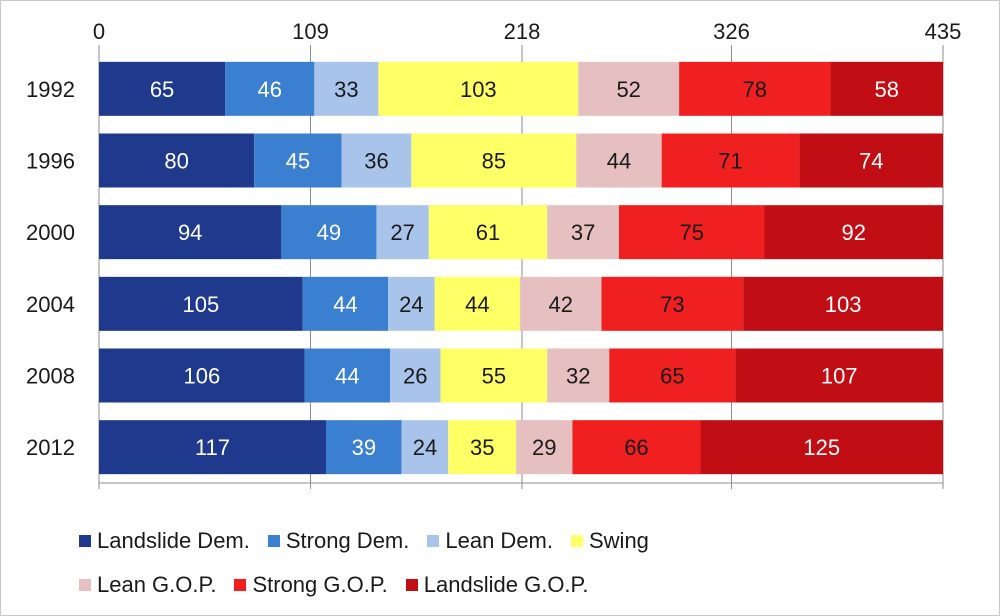  I want to click on data-label: 125, so click(821, 447).